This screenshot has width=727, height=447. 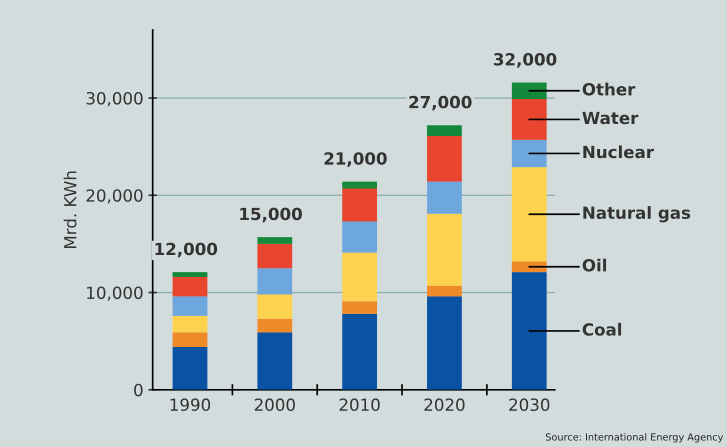 What do you see at coordinates (594, 265) in the screenshot?
I see `text: Oil` at bounding box center [594, 265].